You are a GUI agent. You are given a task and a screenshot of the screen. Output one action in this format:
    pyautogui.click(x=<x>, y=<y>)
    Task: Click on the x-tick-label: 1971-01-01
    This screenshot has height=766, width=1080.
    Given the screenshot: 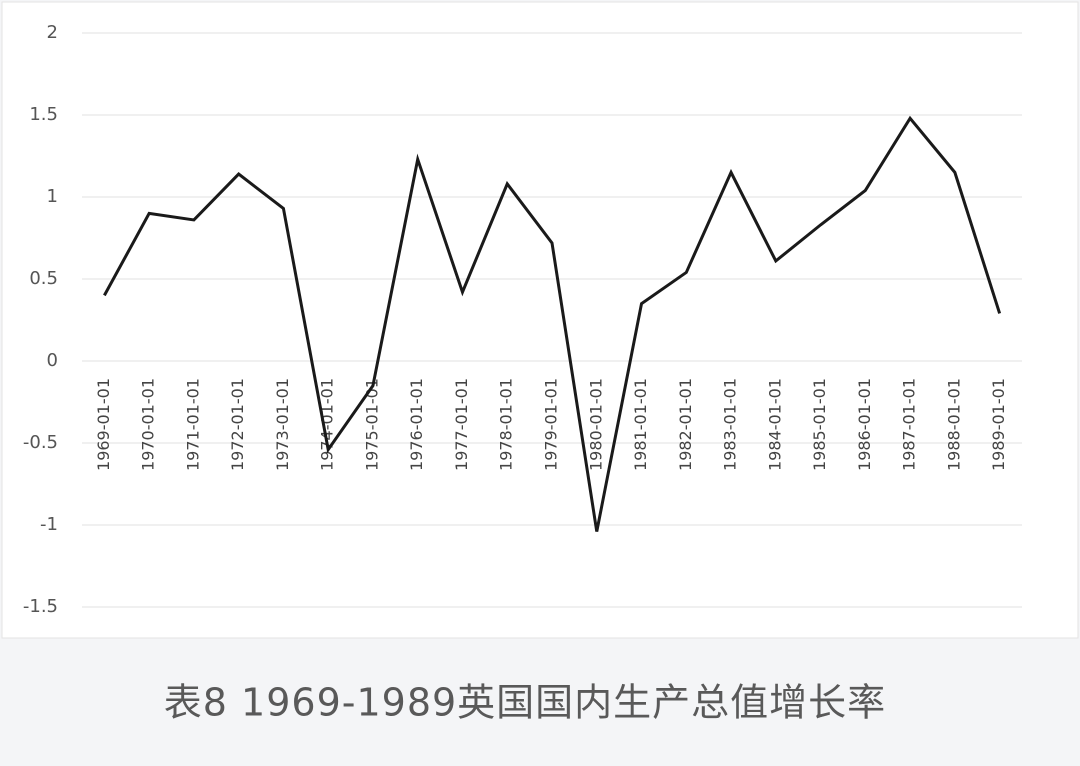 What is the action you would take?
    pyautogui.click(x=192, y=424)
    